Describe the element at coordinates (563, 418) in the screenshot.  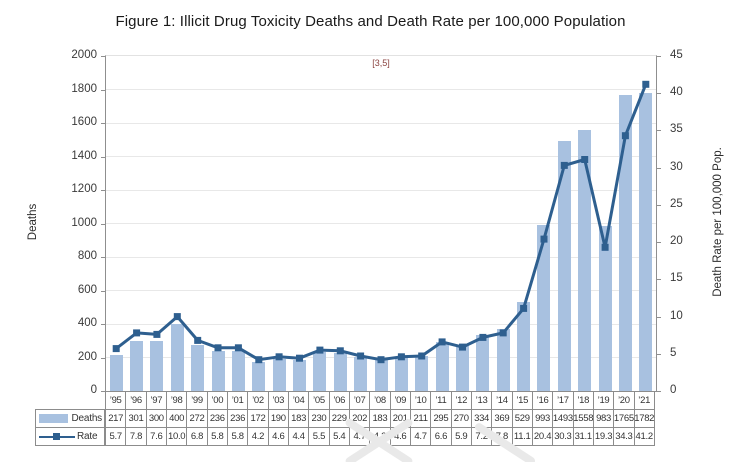
I see `deaths-value-cell: 1493` at that location.